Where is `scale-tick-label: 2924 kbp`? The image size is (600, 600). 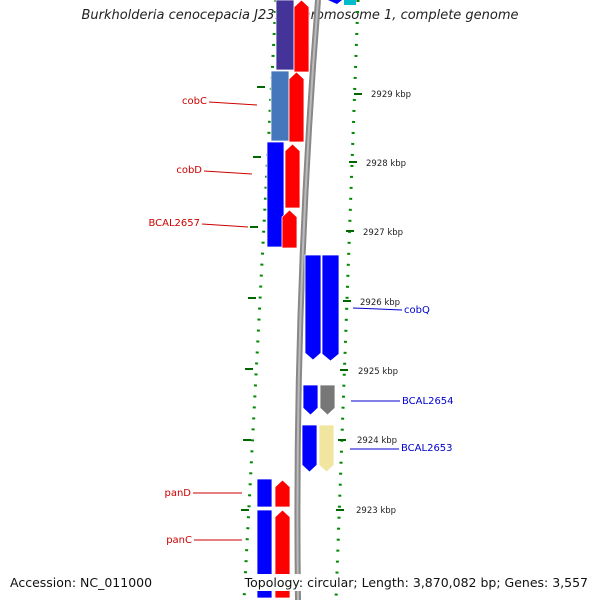
scale-tick-label: 2924 kbp is located at coordinates (377, 441).